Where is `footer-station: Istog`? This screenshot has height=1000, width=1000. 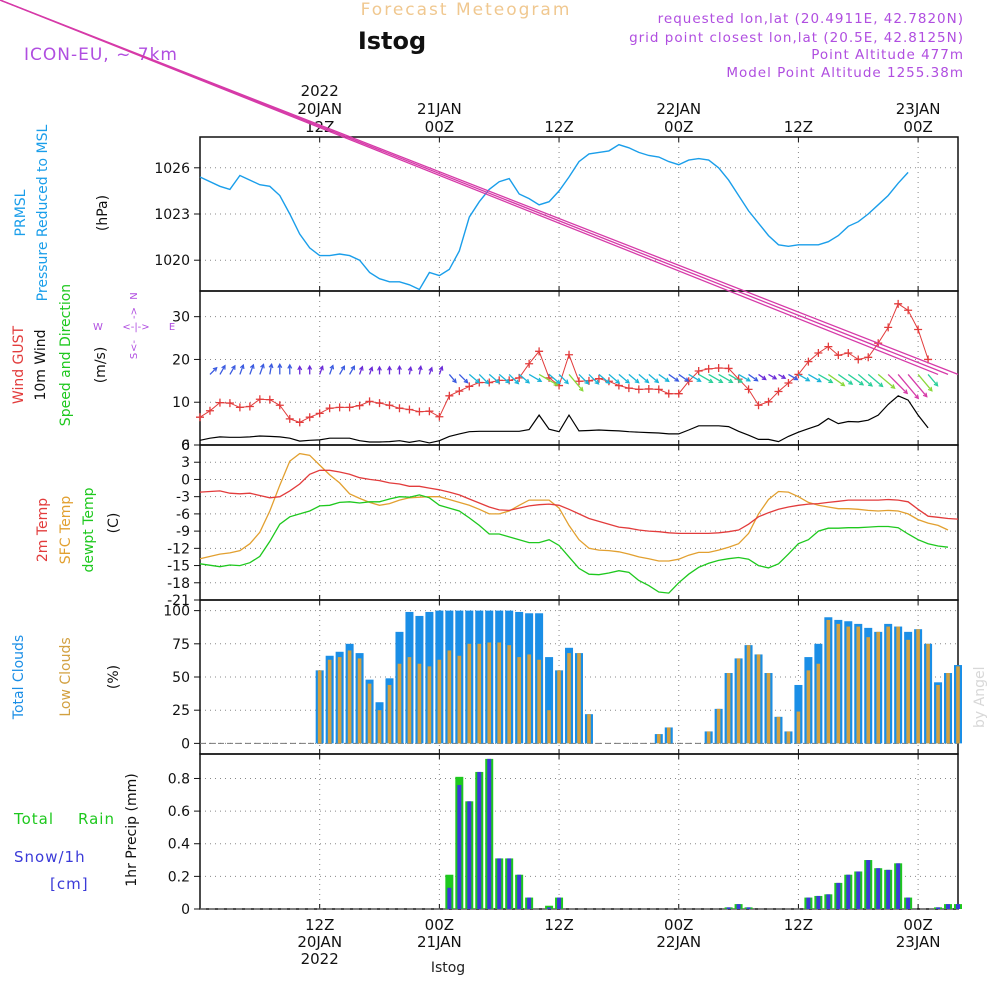 footer-station: Istog is located at coordinates (448, 968).